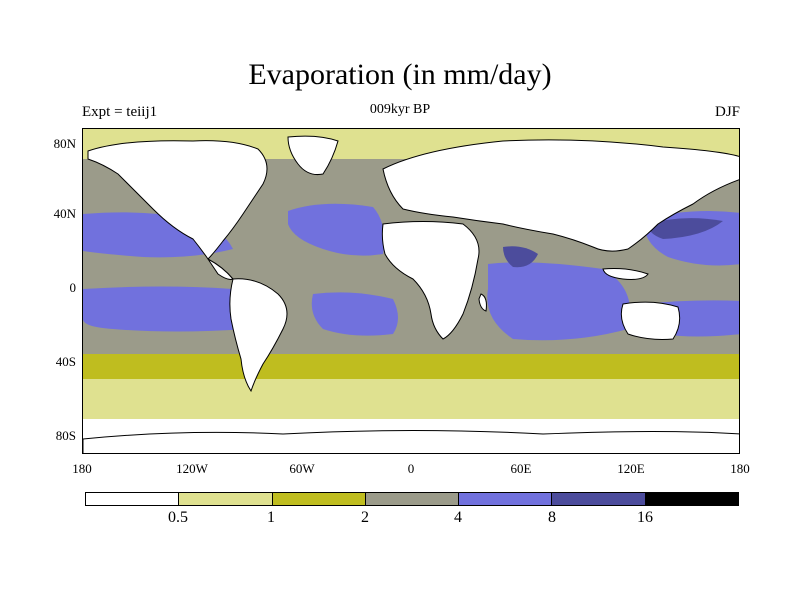 The image size is (800, 600). I want to click on high-evap-north-atlantic, so click(336, 229).